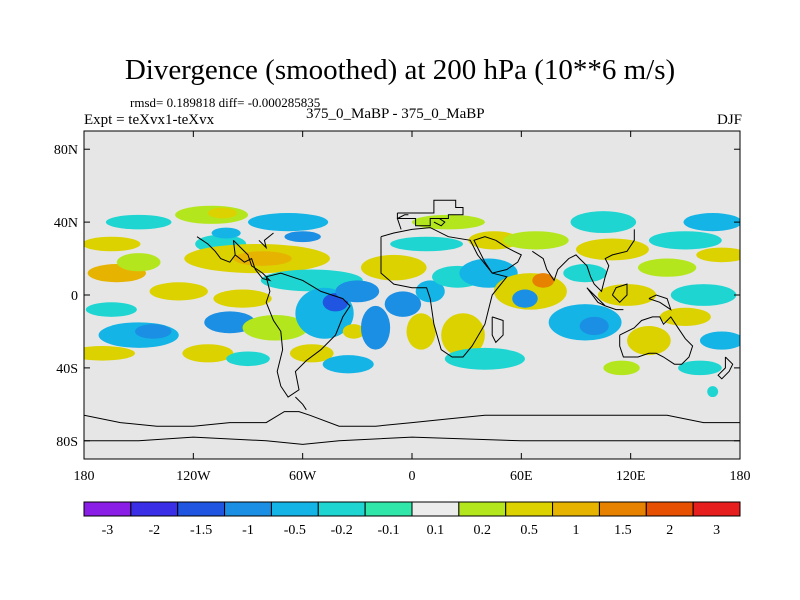 The image size is (800, 600). I want to click on colorbar-label: -3, so click(108, 530).